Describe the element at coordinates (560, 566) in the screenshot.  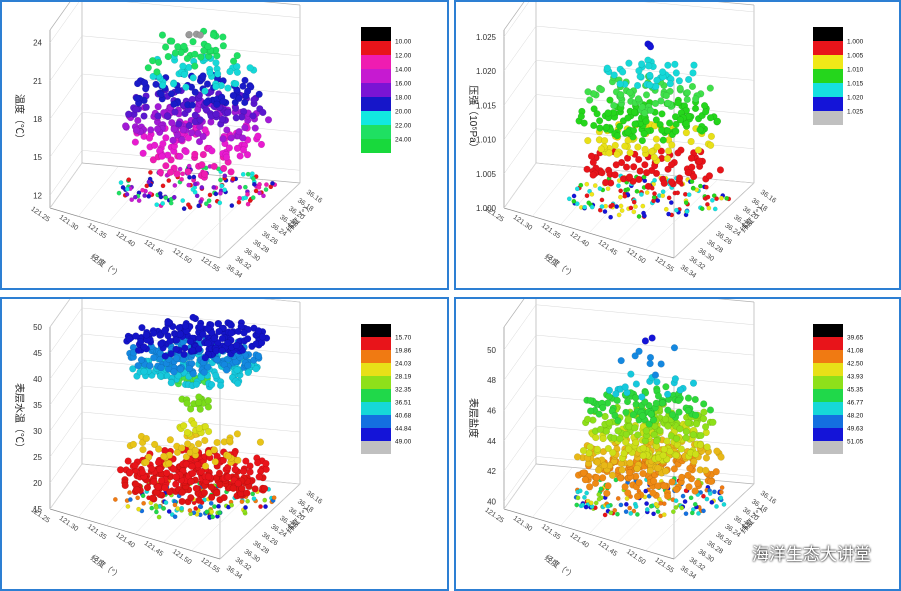
I see `lon-axis-label: 经度（°）` at that location.